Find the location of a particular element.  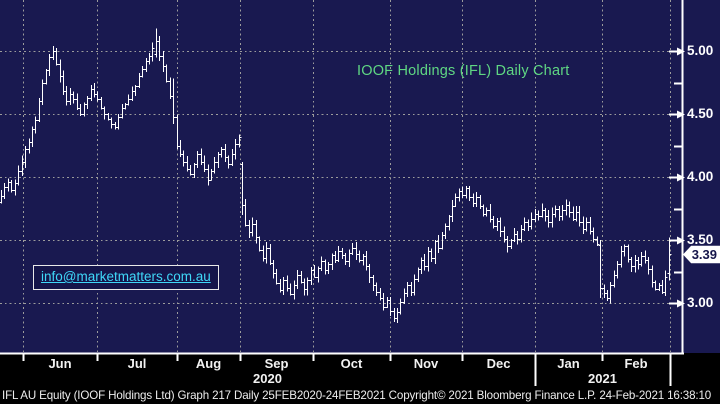

last-price-value: 3.39 is located at coordinates (704, 254).